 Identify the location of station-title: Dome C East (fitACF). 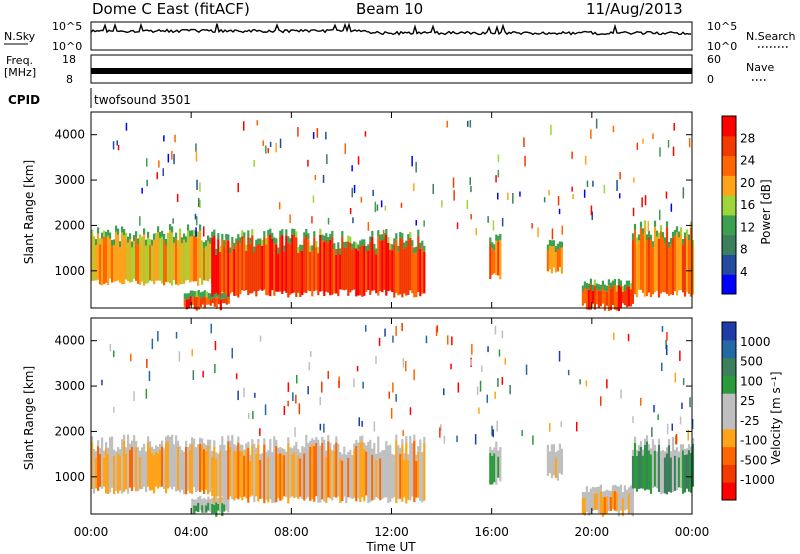
(171, 9).